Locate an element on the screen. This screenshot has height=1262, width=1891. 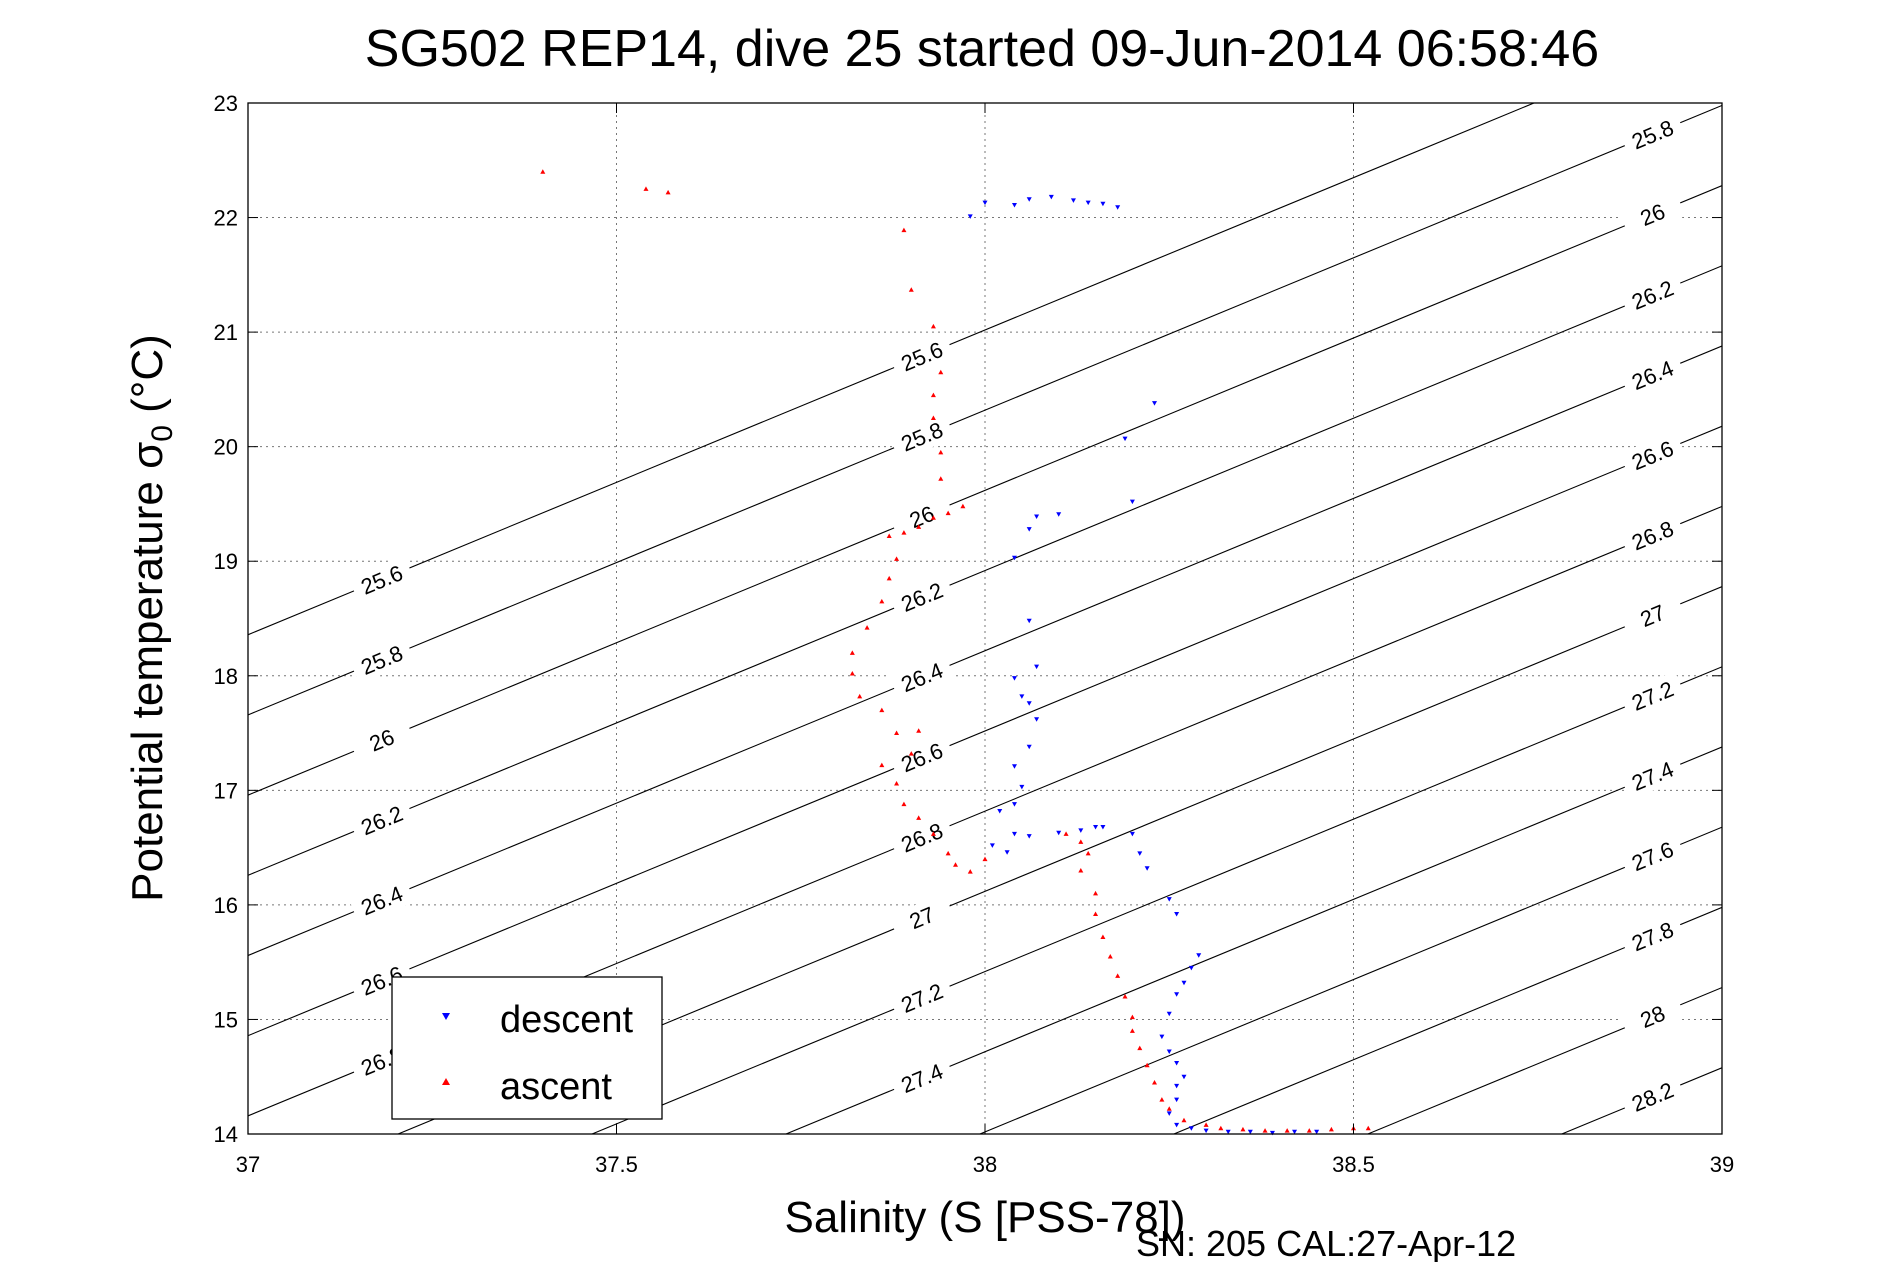
legend-box is located at coordinates (527, 1048).